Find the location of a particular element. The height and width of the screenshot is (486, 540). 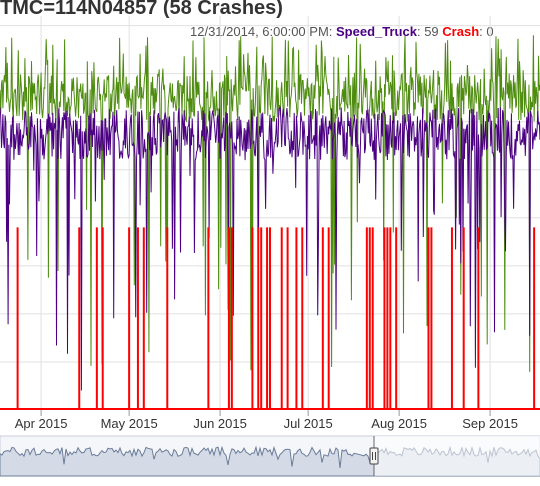

readout-crash-label: Crash is located at coordinates (461, 31).